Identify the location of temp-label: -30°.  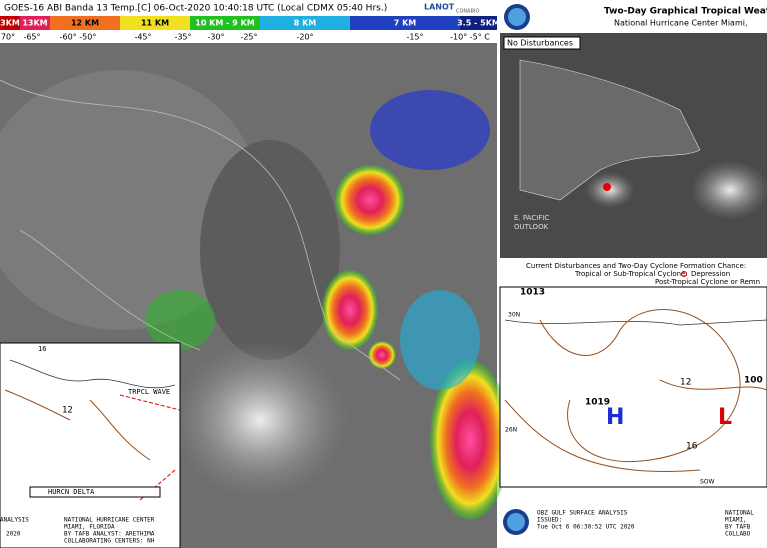
(215, 37).